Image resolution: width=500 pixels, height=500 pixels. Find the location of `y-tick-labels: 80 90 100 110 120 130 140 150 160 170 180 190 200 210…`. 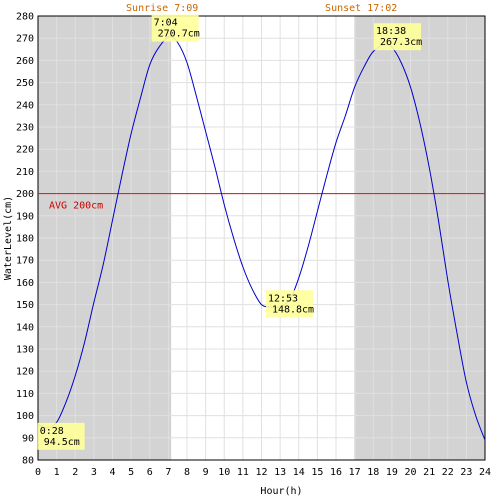

y-tick-labels: 80 90 100 110 120 130 140 150 160 170 180 190 200 210… is located at coordinates (25, 239).